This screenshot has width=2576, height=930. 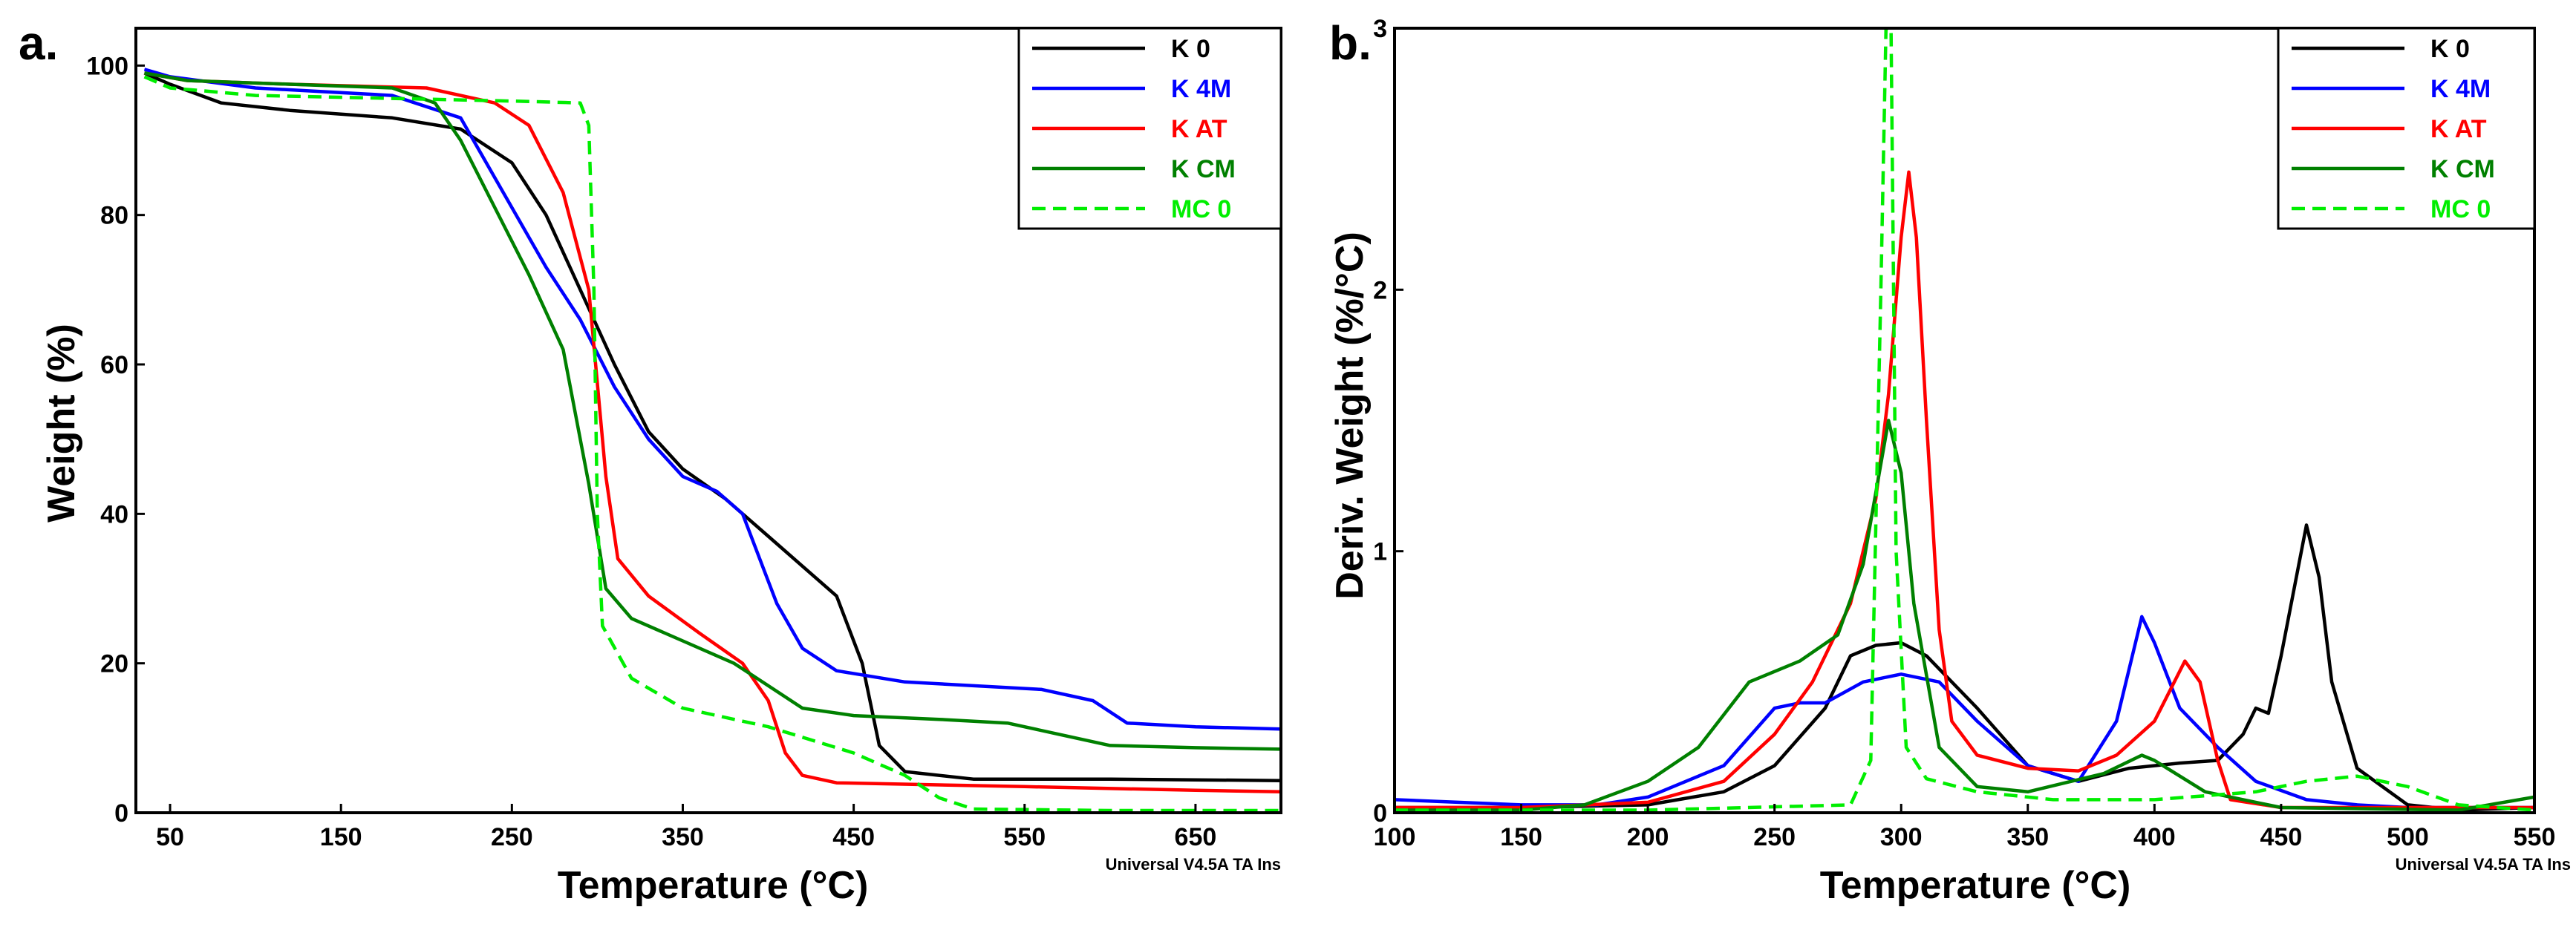 I want to click on panel-a-label: a., so click(x=38, y=43).